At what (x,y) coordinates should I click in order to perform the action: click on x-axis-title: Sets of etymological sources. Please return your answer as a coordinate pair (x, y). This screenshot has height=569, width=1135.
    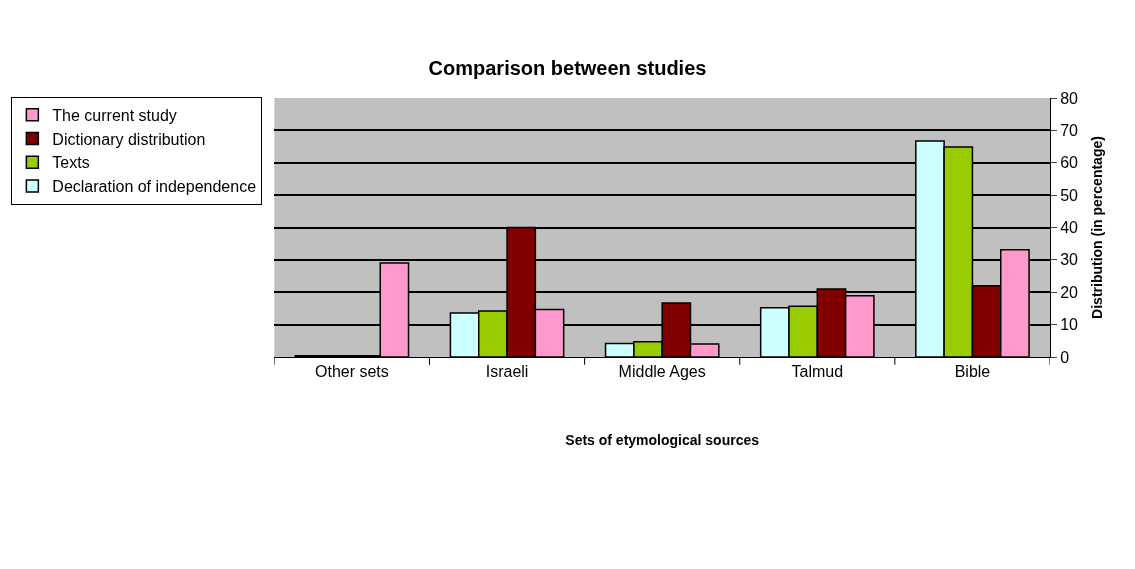
    Looking at the image, I should click on (662, 439).